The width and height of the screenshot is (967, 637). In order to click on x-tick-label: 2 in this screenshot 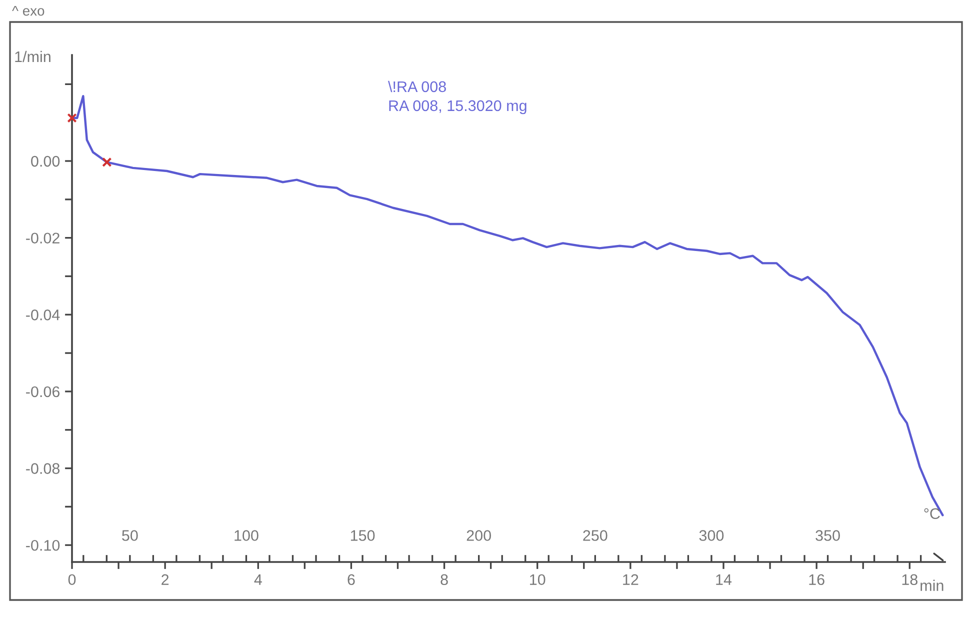, I will do `click(165, 579)`.